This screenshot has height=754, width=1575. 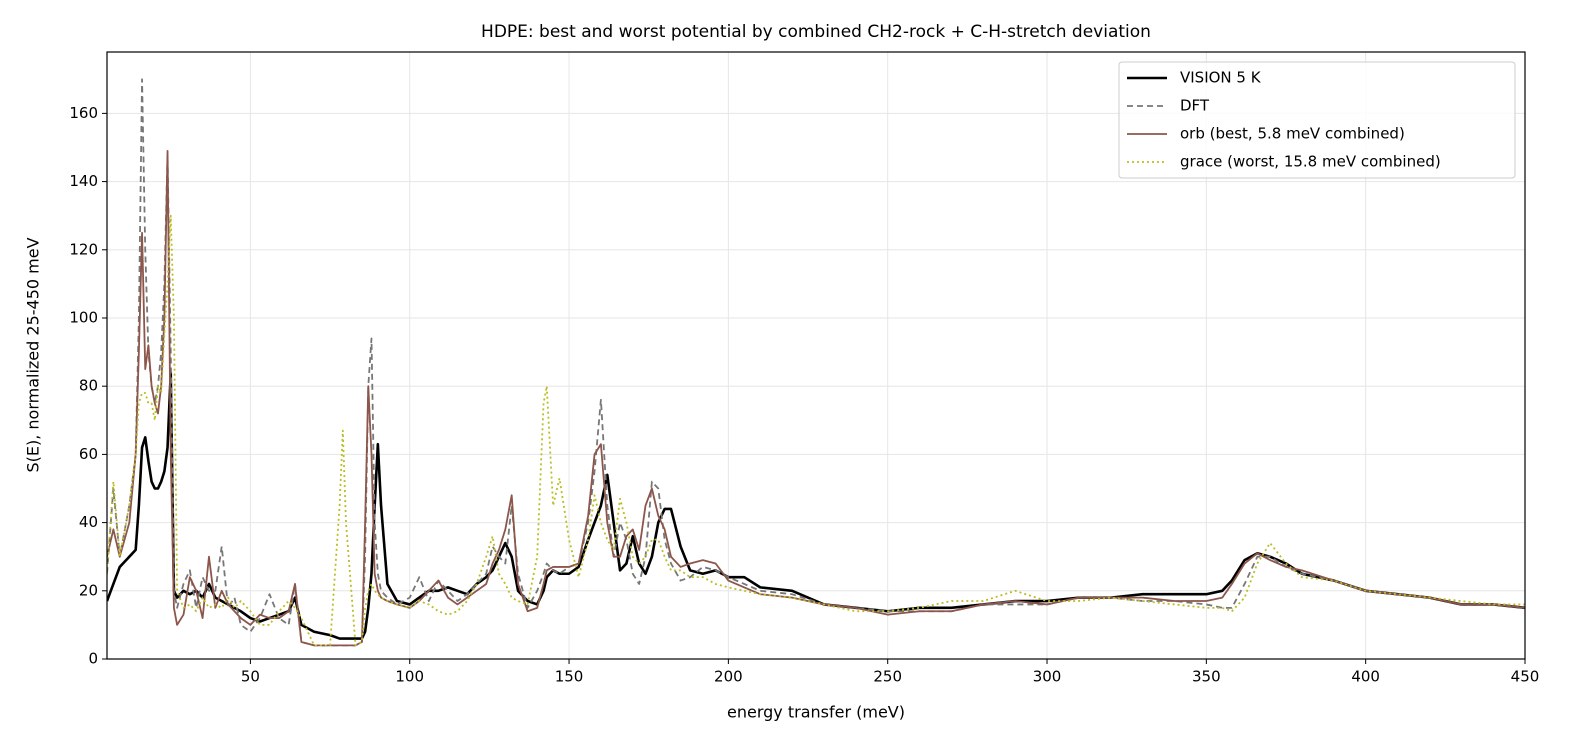 I want to click on y-tick-label: 120, so click(x=83, y=249).